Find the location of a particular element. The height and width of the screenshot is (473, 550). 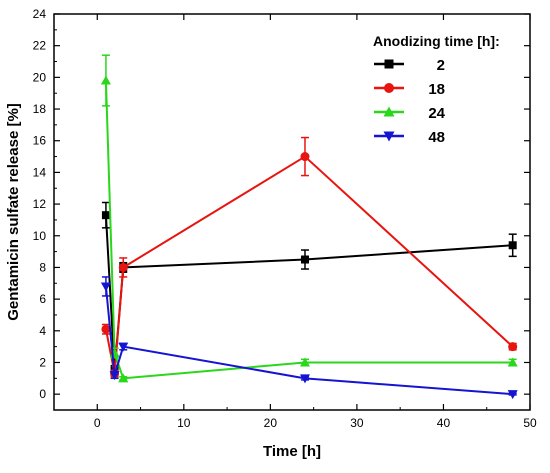

x-axis-title: Time [h] is located at coordinates (292, 451).